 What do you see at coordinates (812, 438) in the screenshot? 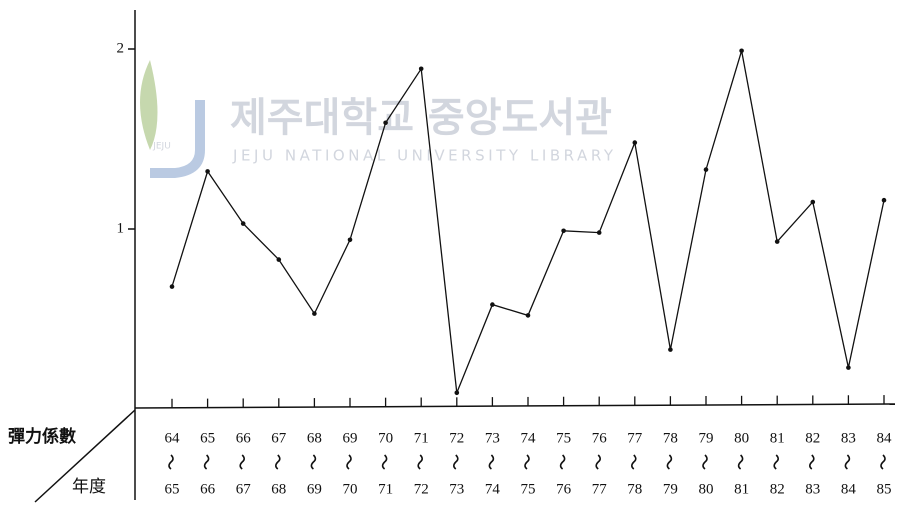
I see `x-label-start: 82` at bounding box center [812, 438].